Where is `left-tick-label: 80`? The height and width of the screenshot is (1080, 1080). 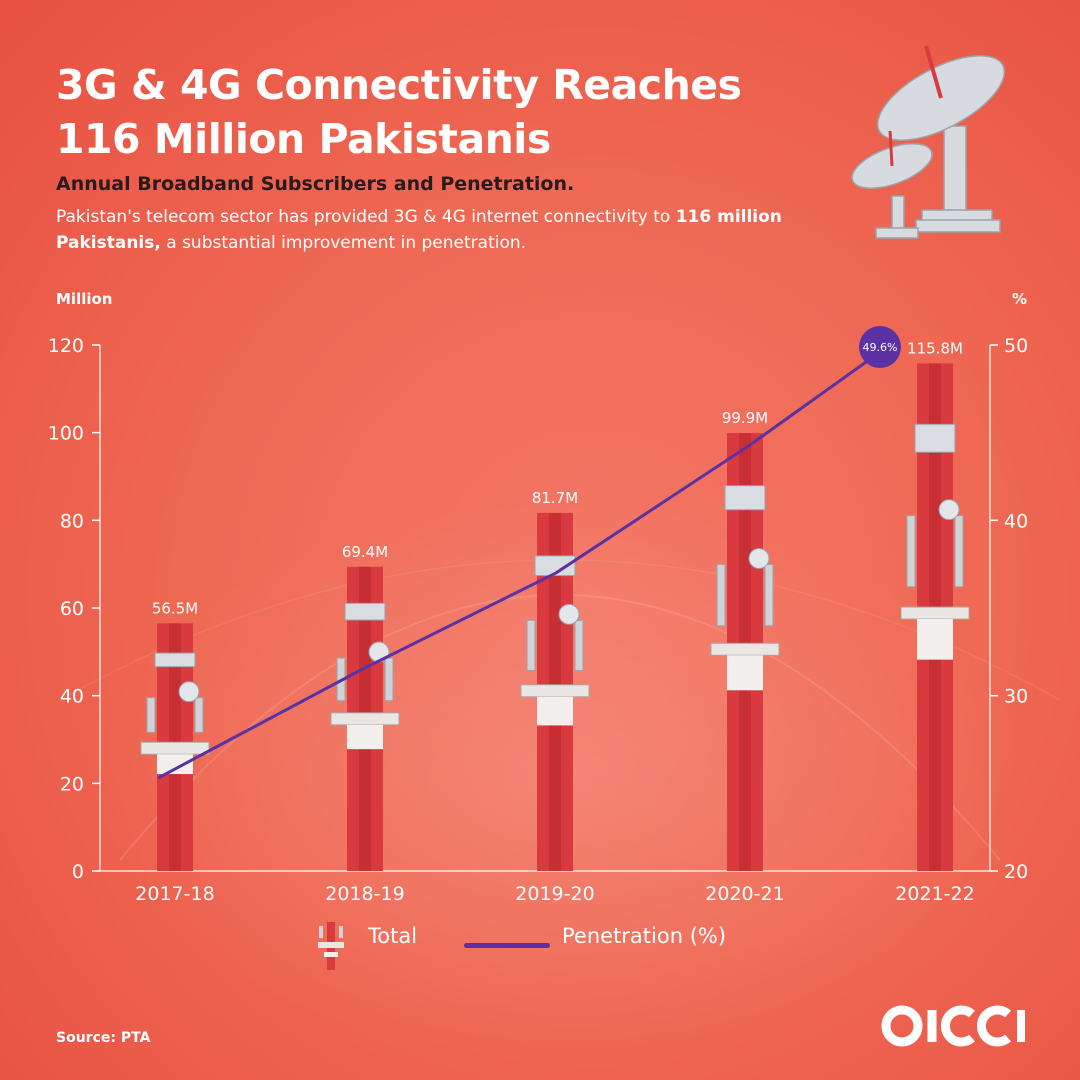
left-tick-label: 80 is located at coordinates (72, 521).